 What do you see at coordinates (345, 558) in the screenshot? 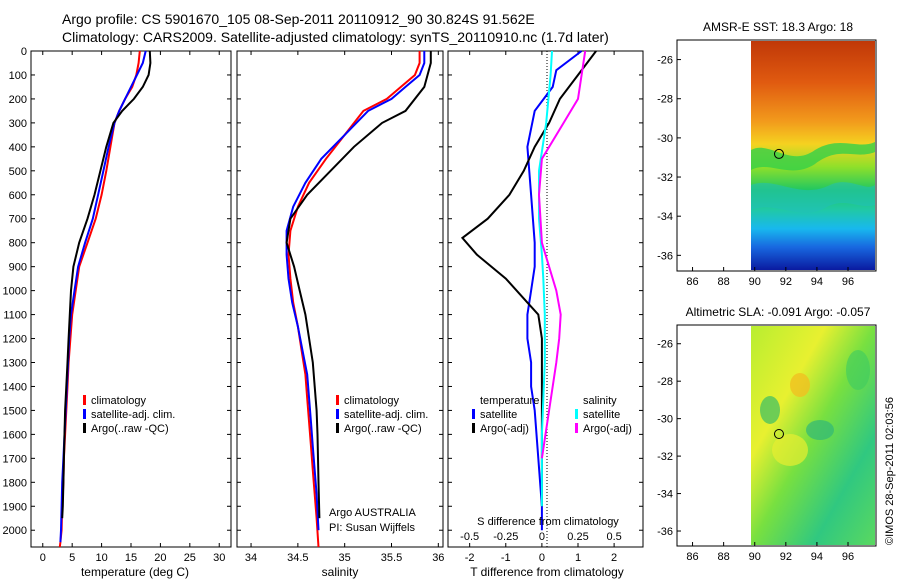
I see `x-tick-label: 35` at bounding box center [345, 558].